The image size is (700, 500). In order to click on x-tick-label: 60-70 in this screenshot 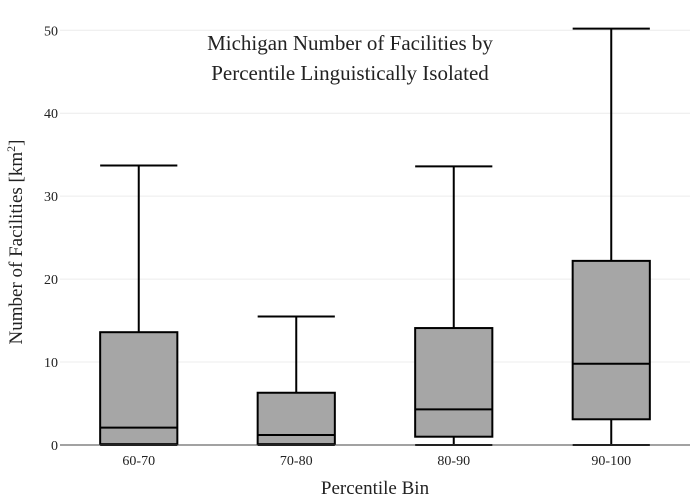, I will do `click(138, 461)`.